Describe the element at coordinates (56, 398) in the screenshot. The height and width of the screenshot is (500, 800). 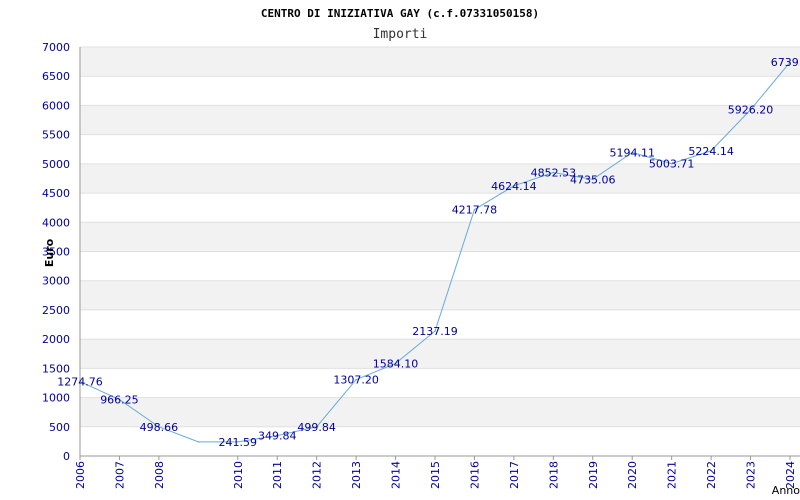
I see `y-tick-label: 1000` at that location.